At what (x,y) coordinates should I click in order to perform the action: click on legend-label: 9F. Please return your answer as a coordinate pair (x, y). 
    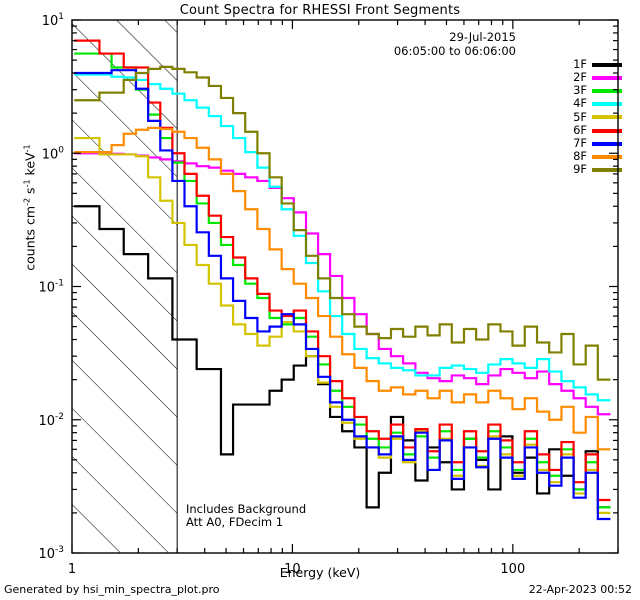
    Looking at the image, I should click on (580, 169).